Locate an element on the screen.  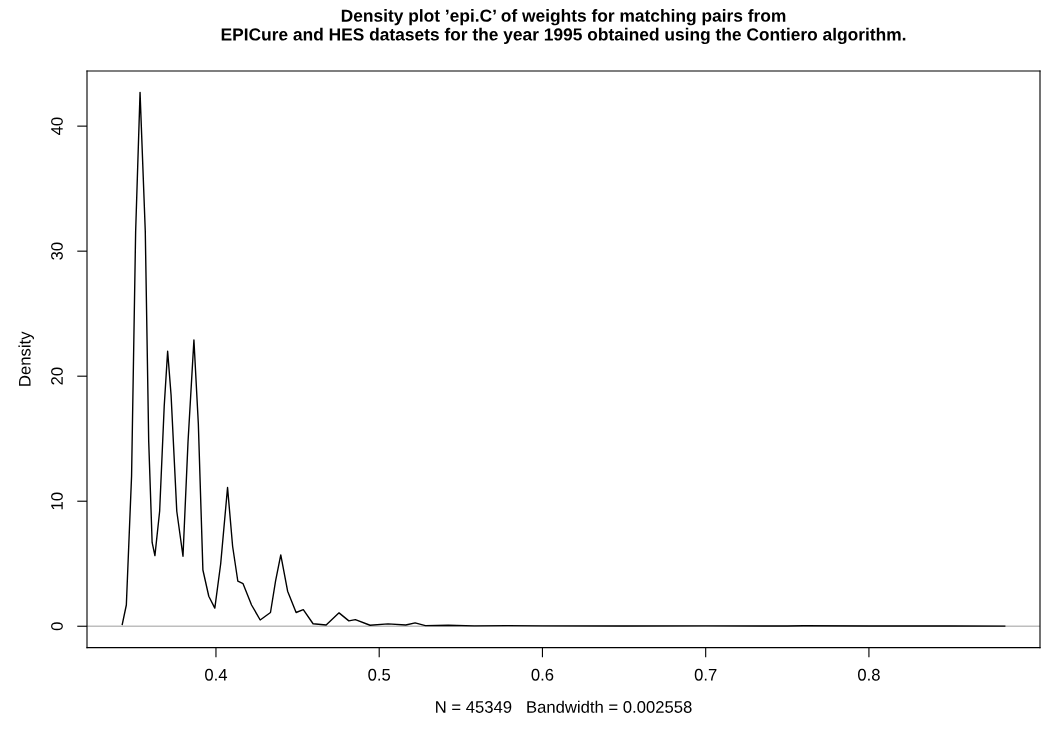
x-tick-label: 0.8 is located at coordinates (868, 674).